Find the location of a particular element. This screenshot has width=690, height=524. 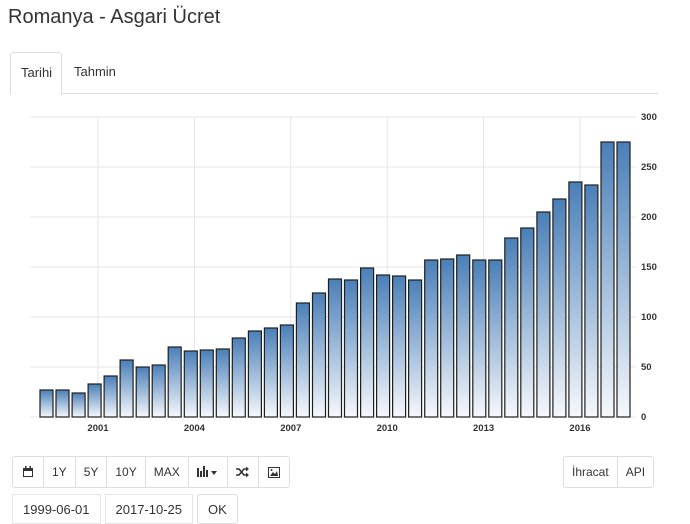

y-tick-label: 300 is located at coordinates (649, 117).